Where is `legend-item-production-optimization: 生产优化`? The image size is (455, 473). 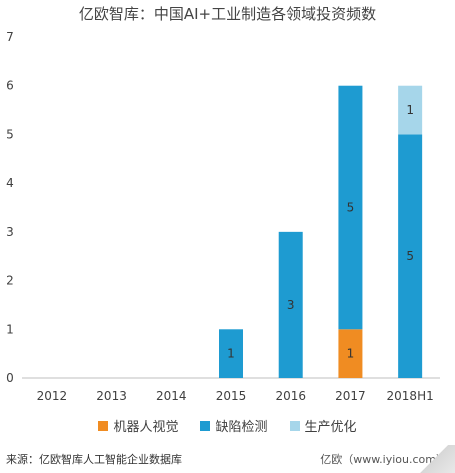 legend-item-production-optimization: 生产优化 is located at coordinates (323, 425).